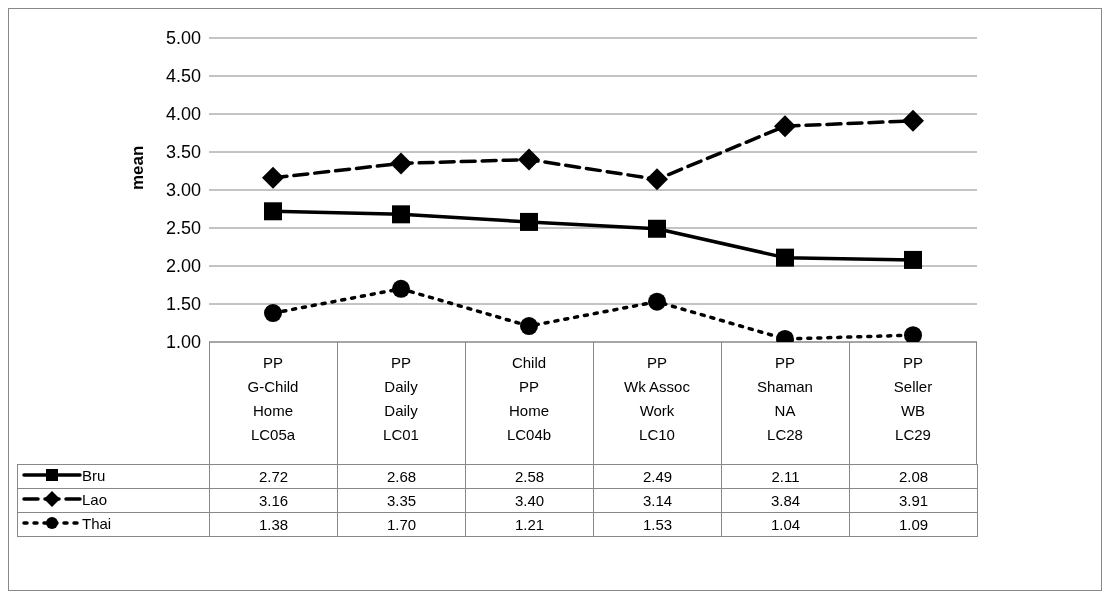 The height and width of the screenshot is (599, 1110). Describe the element at coordinates (401, 398) in the screenshot. I see `x-tick-label: PP Daily Daily LC01` at that location.